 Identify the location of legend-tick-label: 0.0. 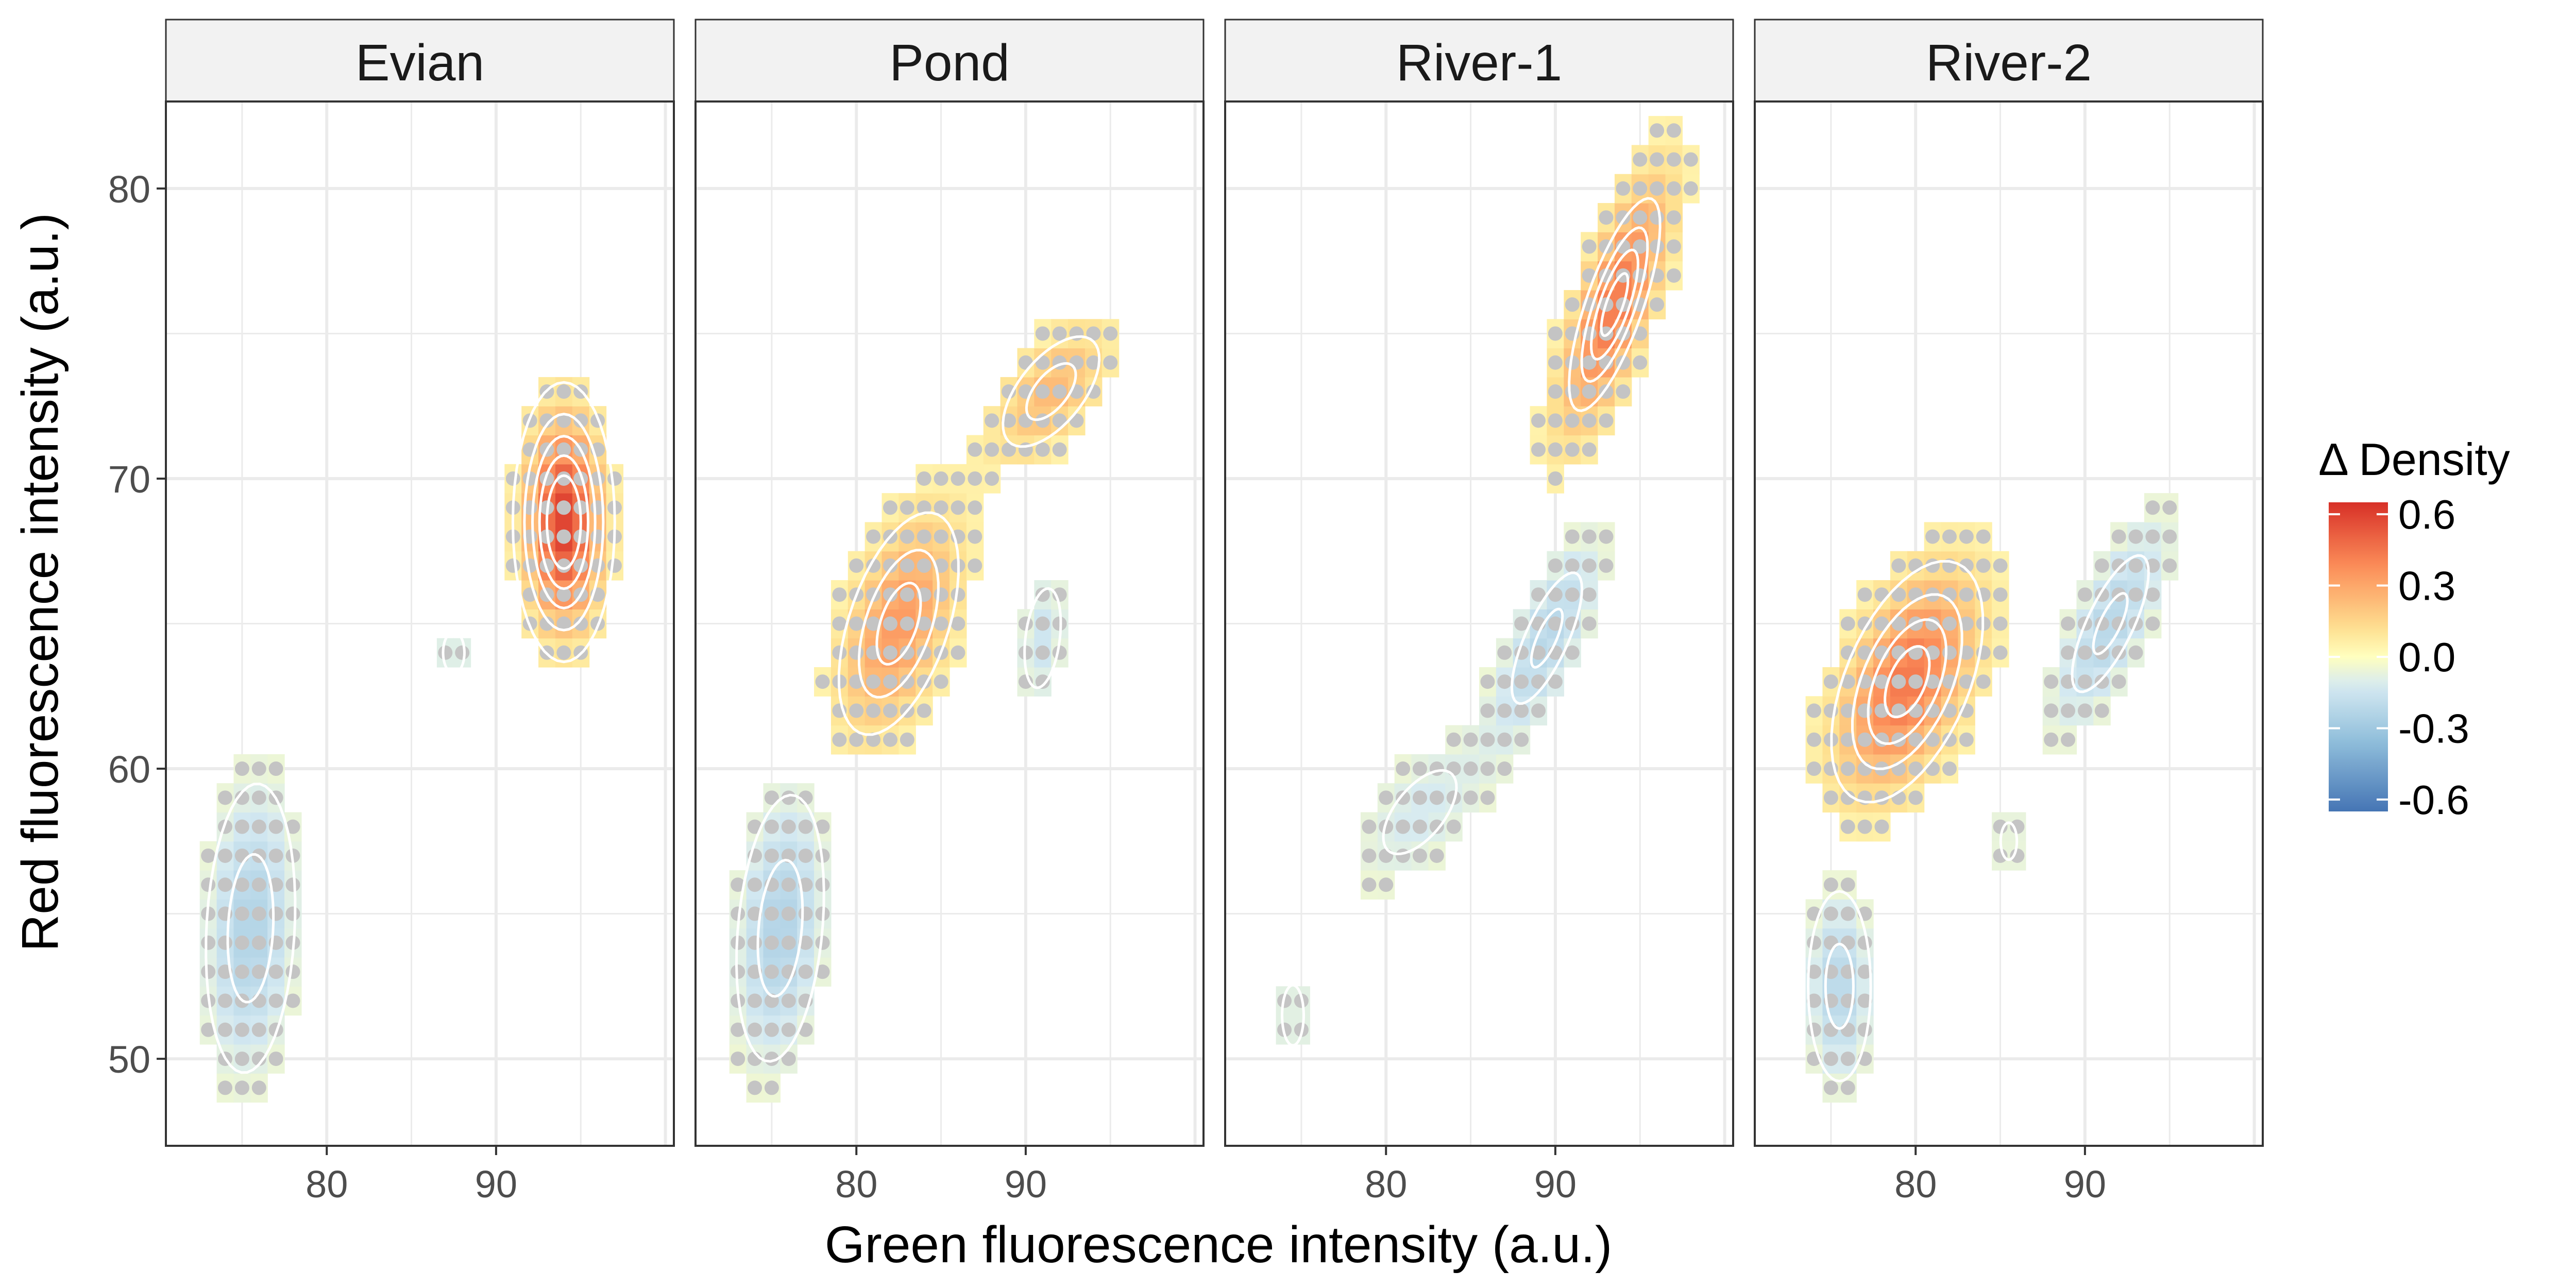
(2426, 657).